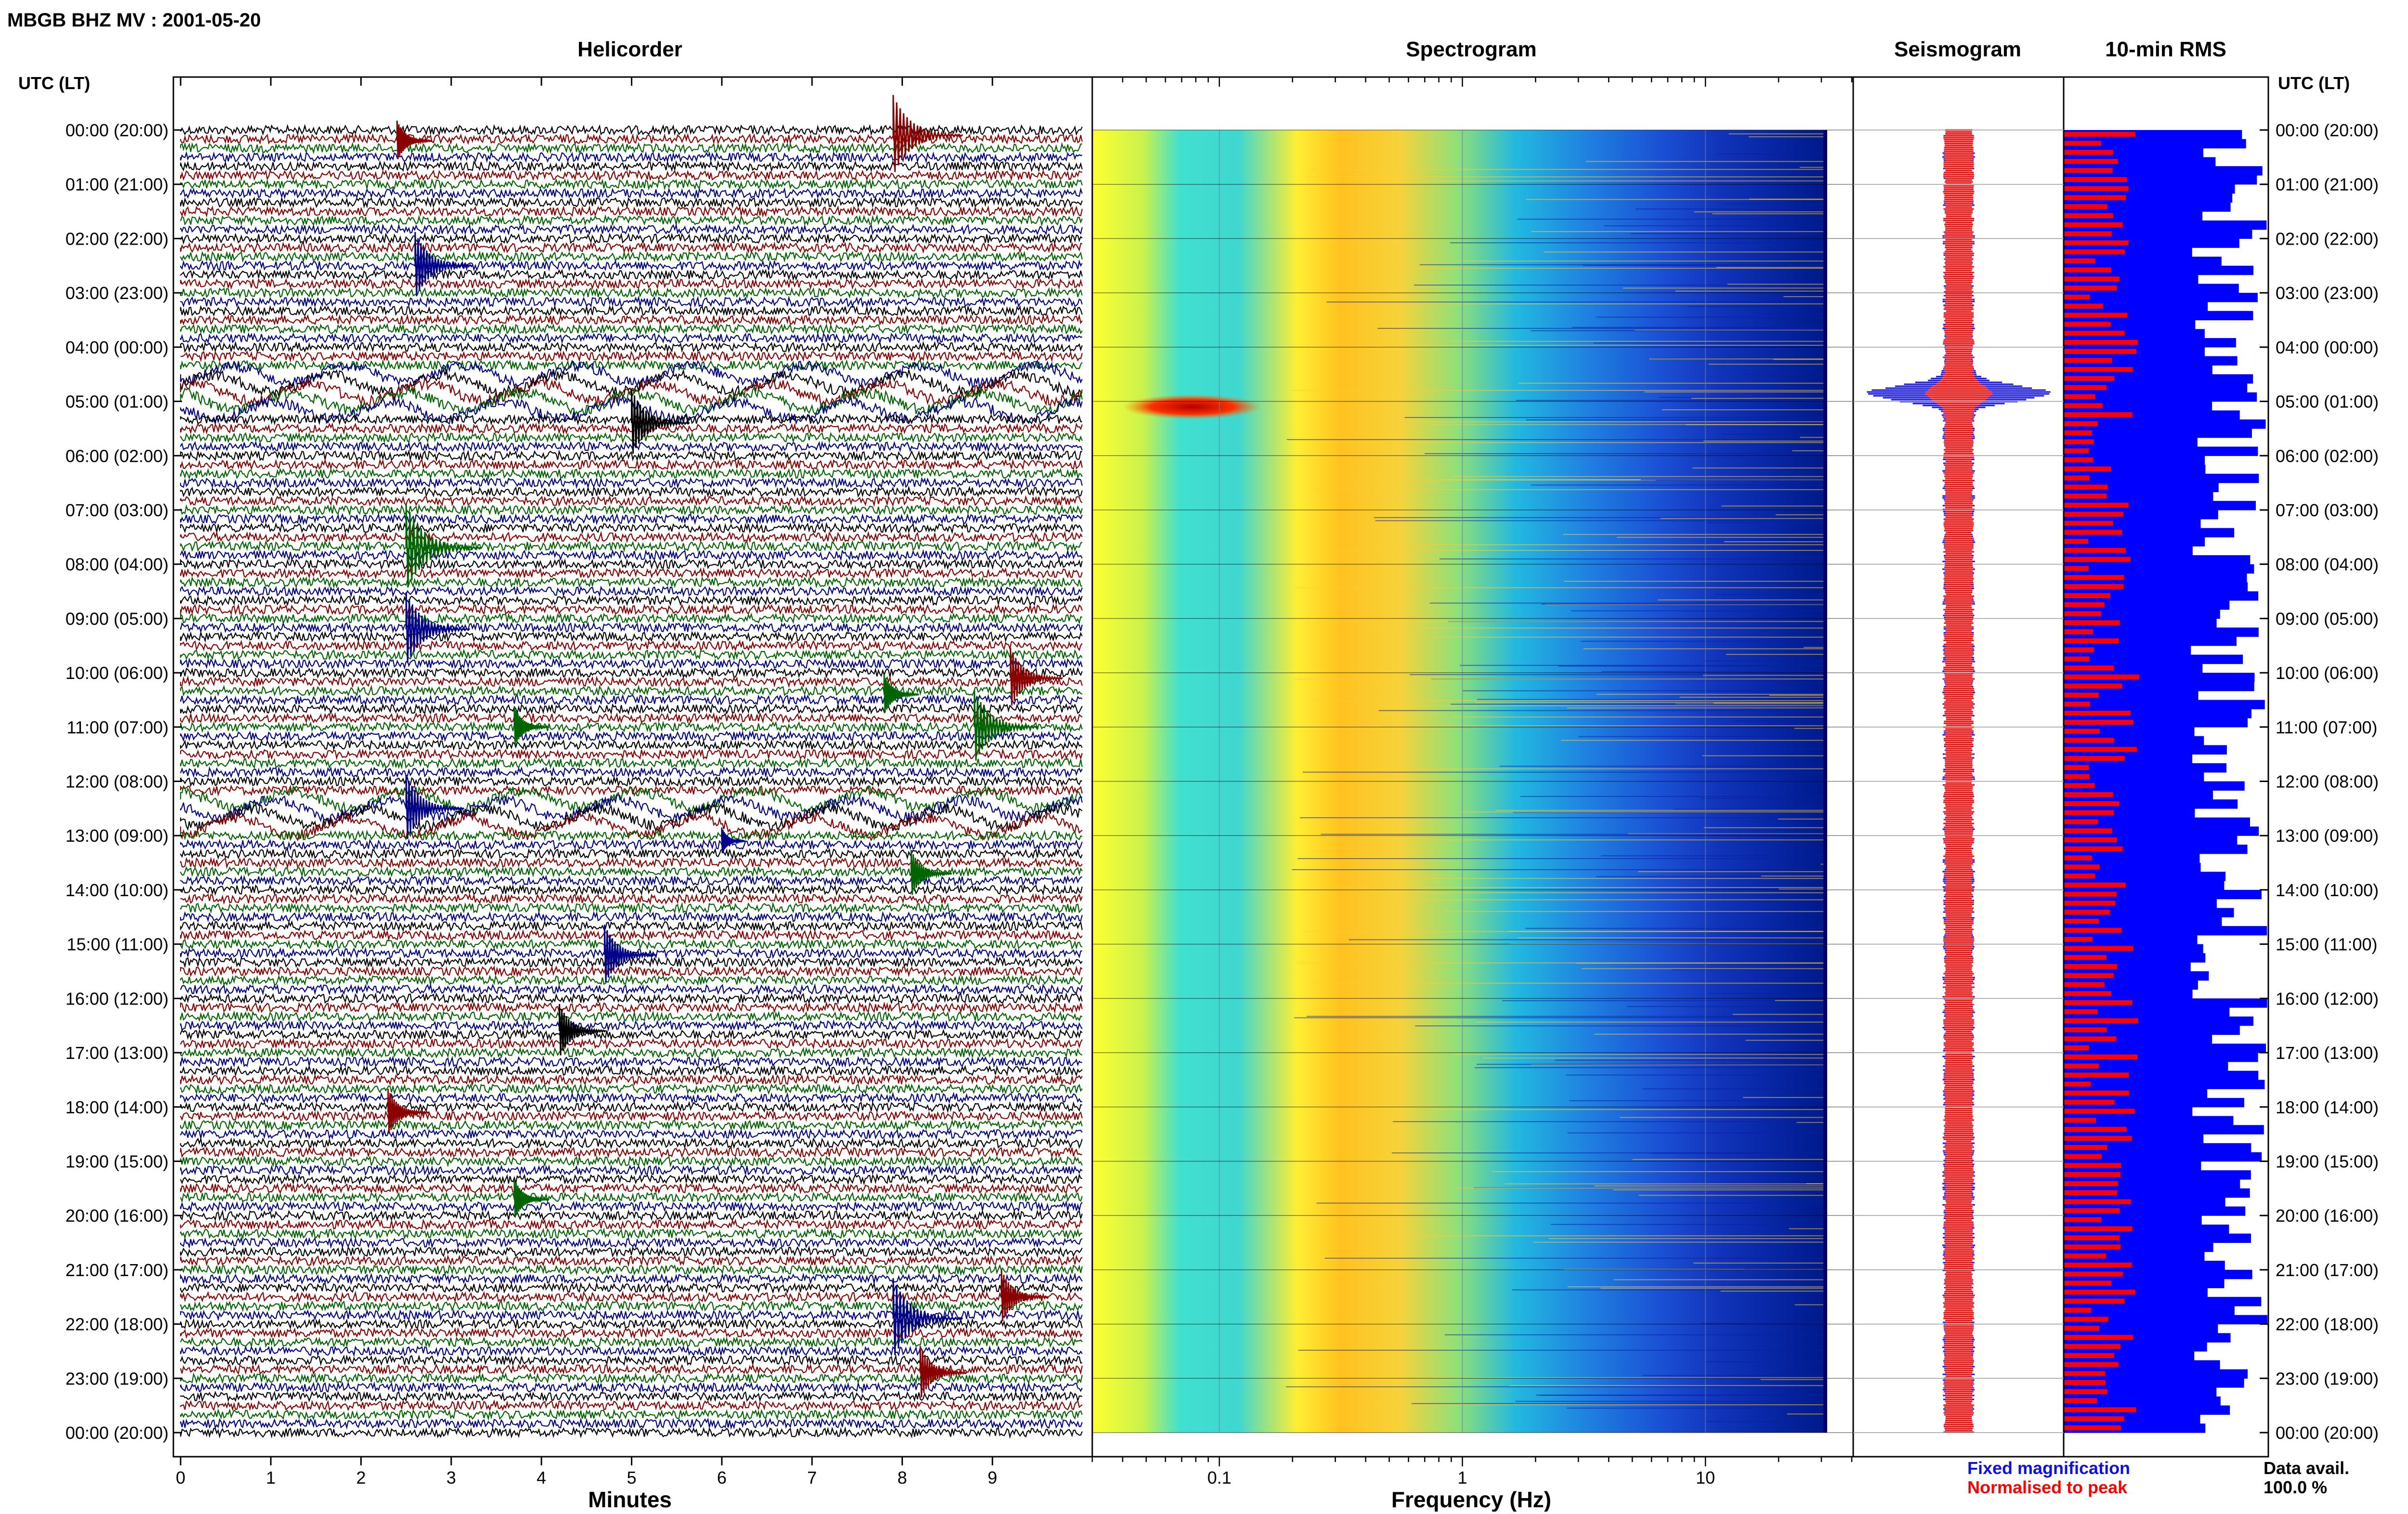 The height and width of the screenshot is (1514, 2408). I want to click on hour-label-right: 20:00 (16:00), so click(2327, 1216).